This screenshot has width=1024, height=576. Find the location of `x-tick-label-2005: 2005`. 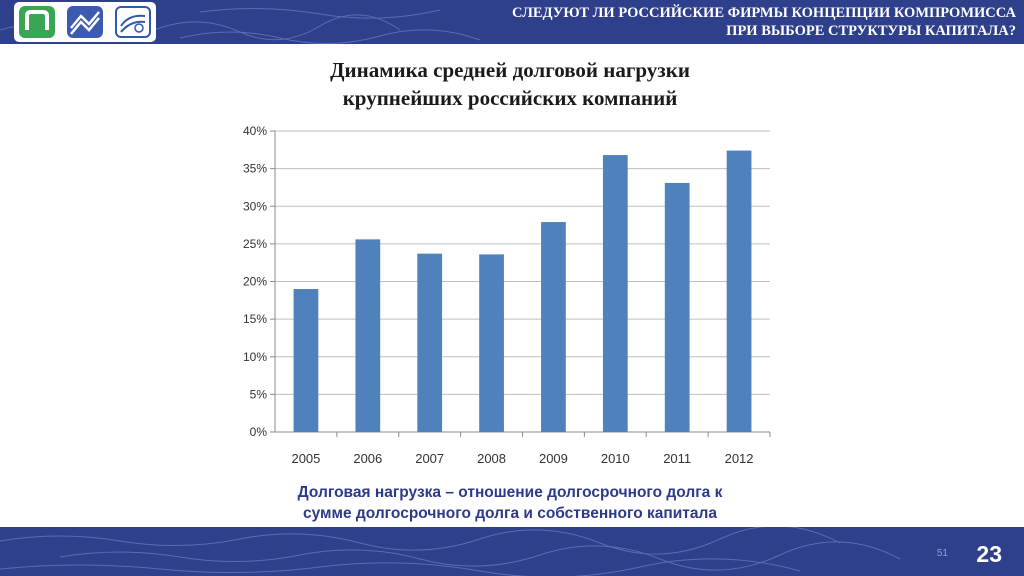

x-tick-label-2005: 2005 is located at coordinates (305, 458).